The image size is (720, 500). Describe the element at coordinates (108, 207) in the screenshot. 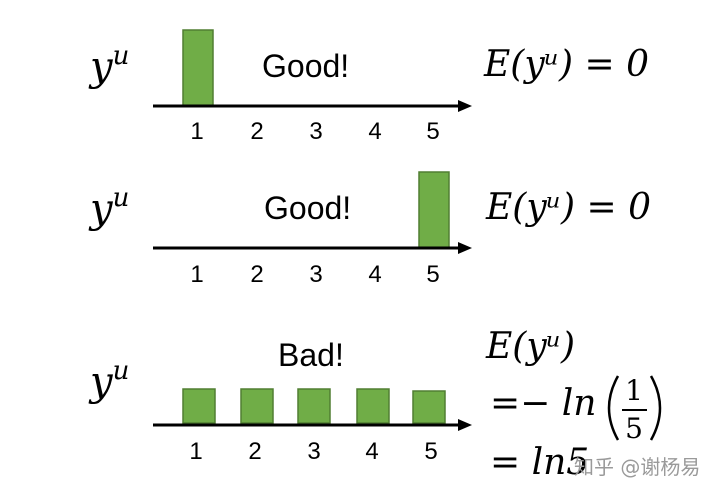

I see `panel-2-y-label: yu` at that location.